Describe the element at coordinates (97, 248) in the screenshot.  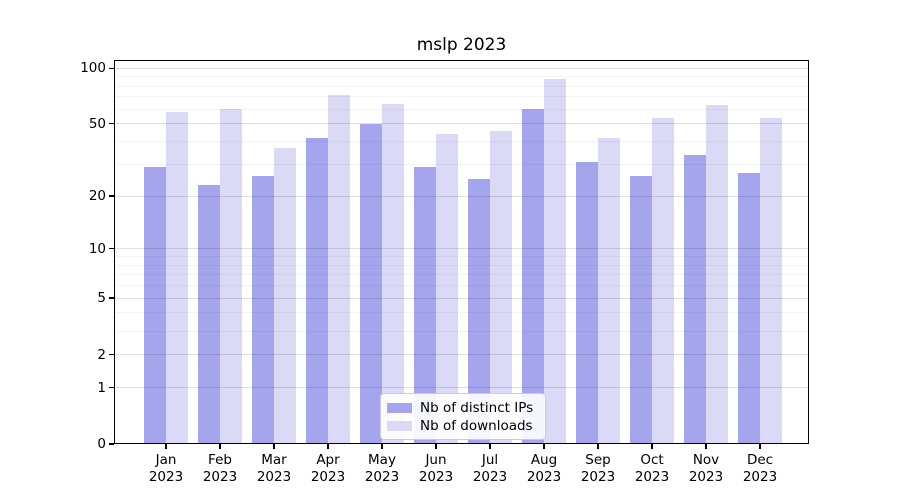
I see `y-tick-label-10: 10` at that location.